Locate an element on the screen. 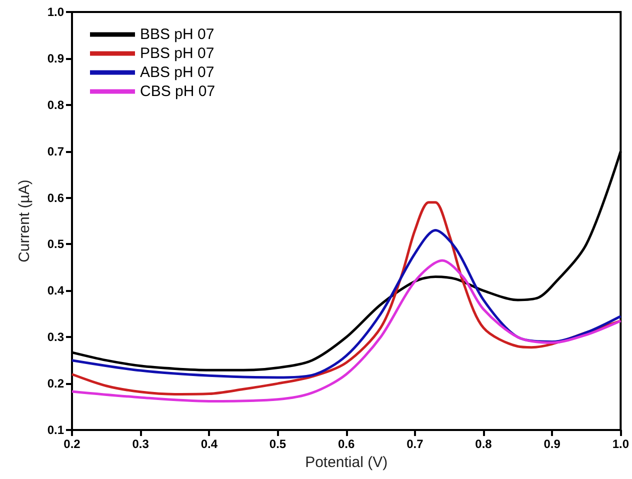 The image size is (632, 479). y-tick-label: 0.6 is located at coordinates (55, 197).